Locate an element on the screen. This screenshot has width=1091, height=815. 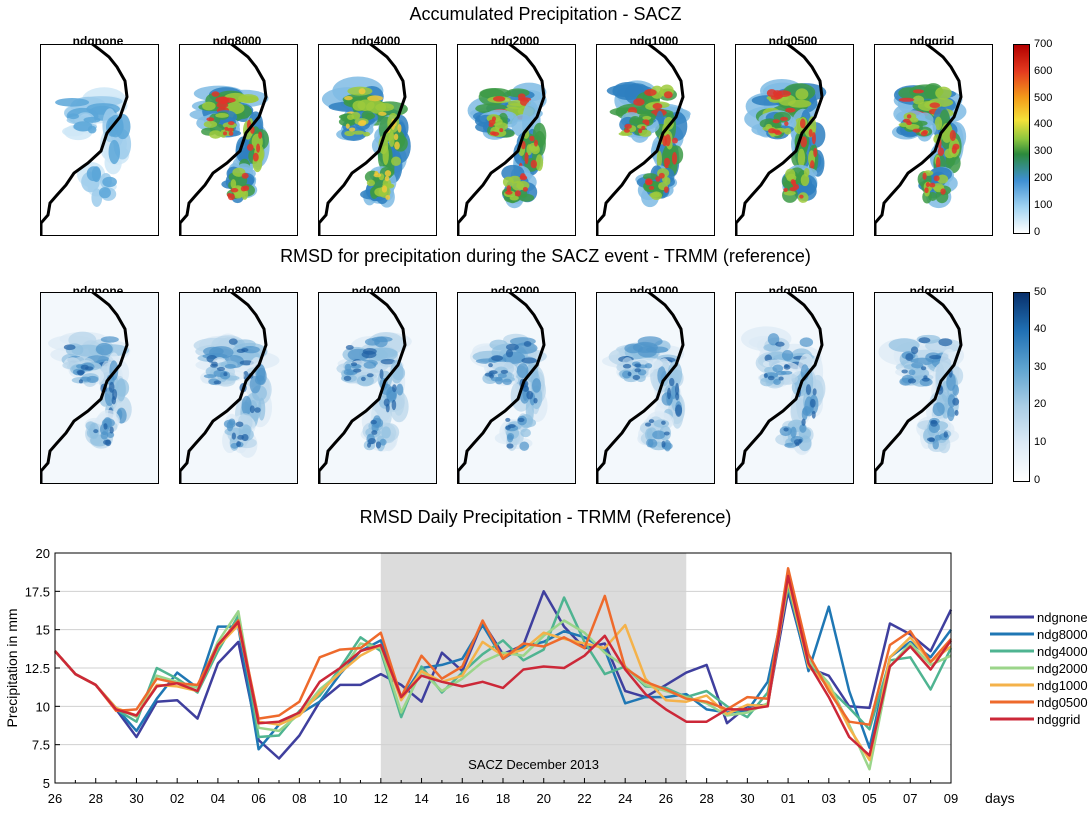
x-tick-label: 09 is located at coordinates (951, 798).